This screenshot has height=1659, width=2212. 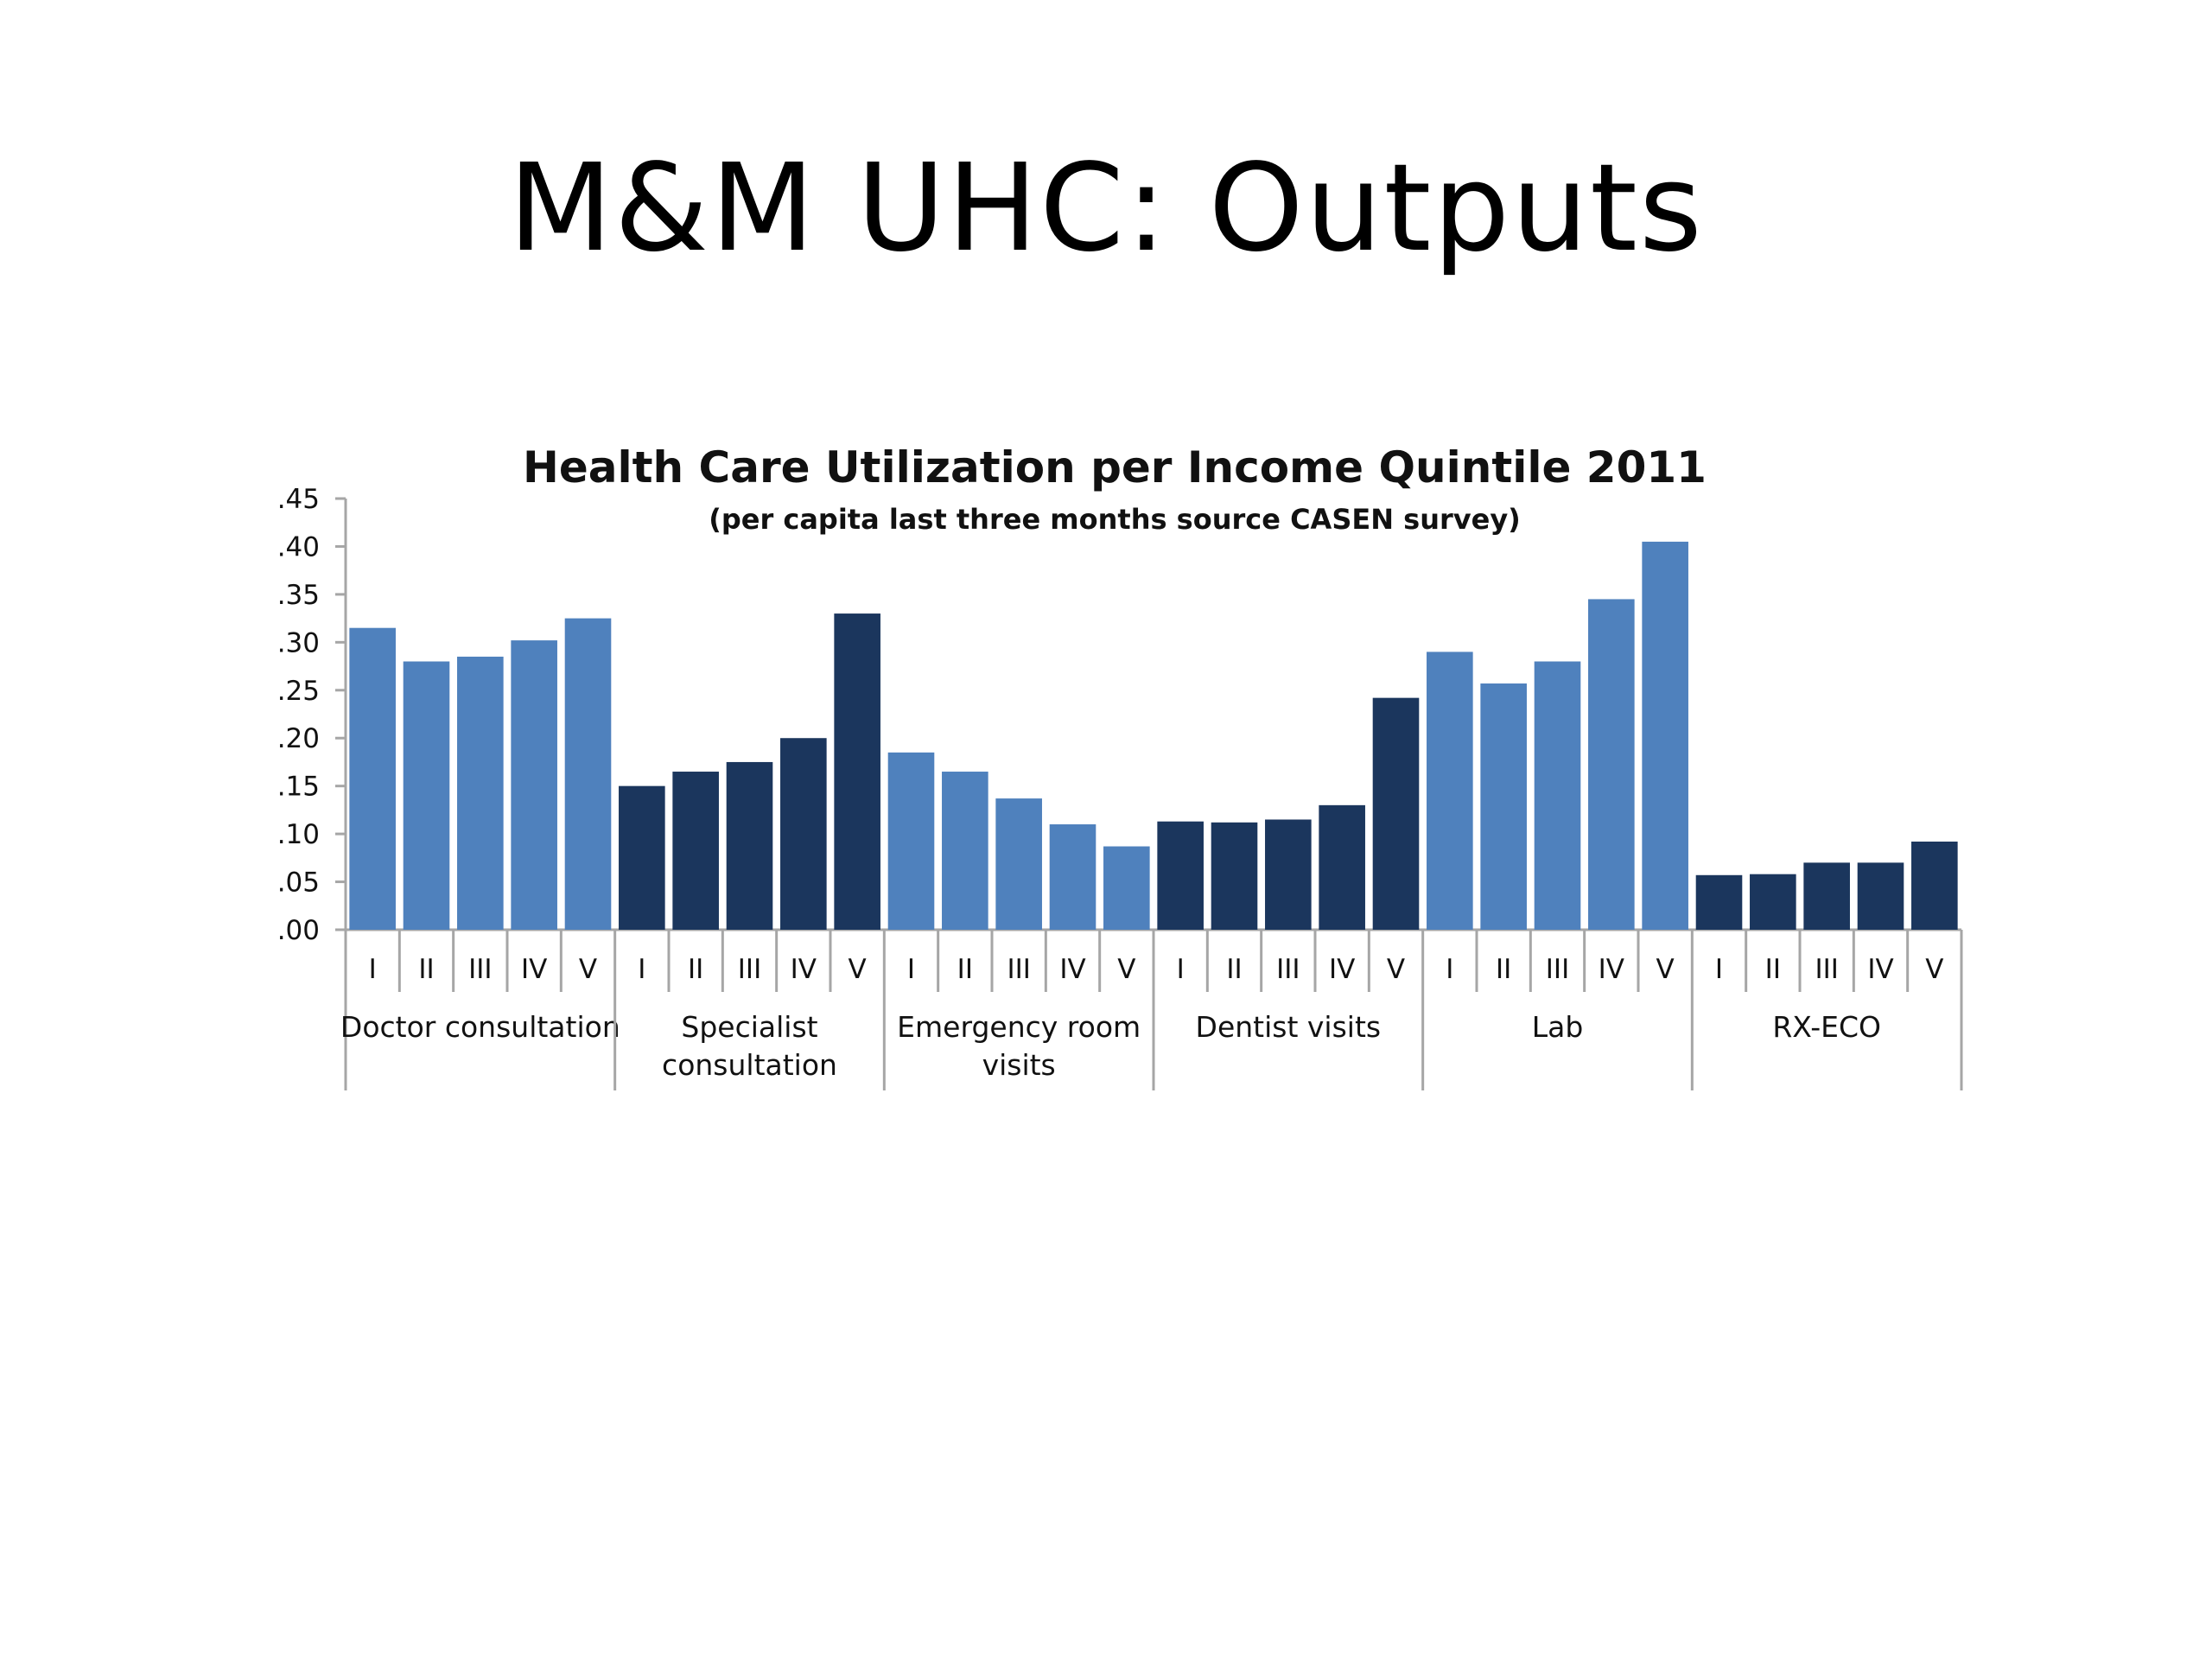 What do you see at coordinates (298, 500) in the screenshot?
I see `y-tick-label: .45` at bounding box center [298, 500].